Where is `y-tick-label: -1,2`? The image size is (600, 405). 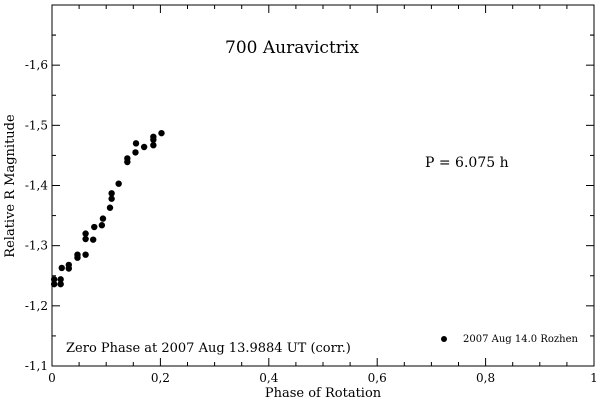 y-tick-label: -1,2 is located at coordinates (36, 306).